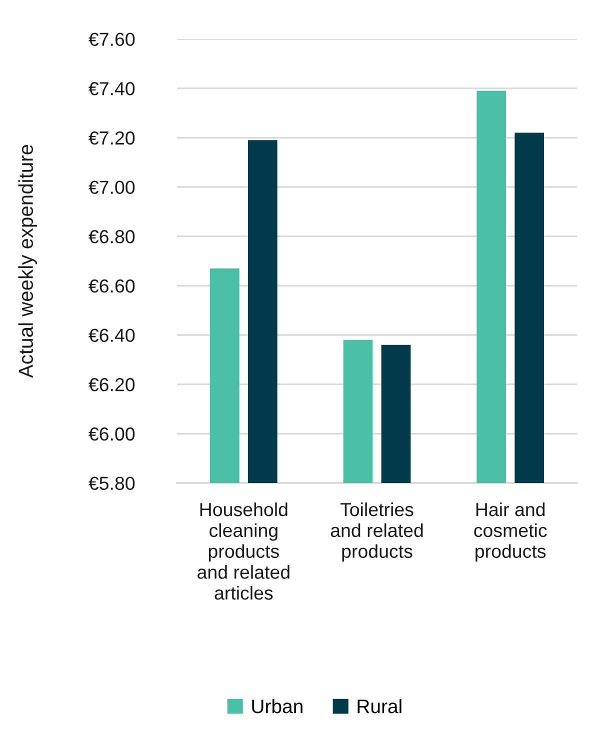 Image resolution: width=604 pixels, height=742 pixels. What do you see at coordinates (510, 532) in the screenshot?
I see `x-tick-label: Hair and cosmetic products` at bounding box center [510, 532].